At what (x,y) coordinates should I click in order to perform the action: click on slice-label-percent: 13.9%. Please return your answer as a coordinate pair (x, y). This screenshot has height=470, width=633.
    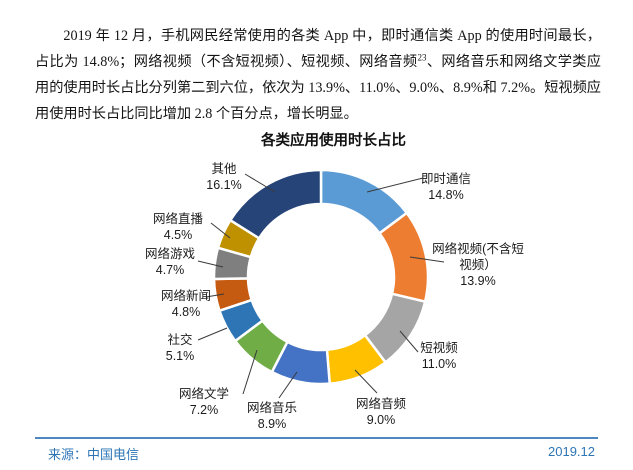
    Looking at the image, I should click on (478, 281).